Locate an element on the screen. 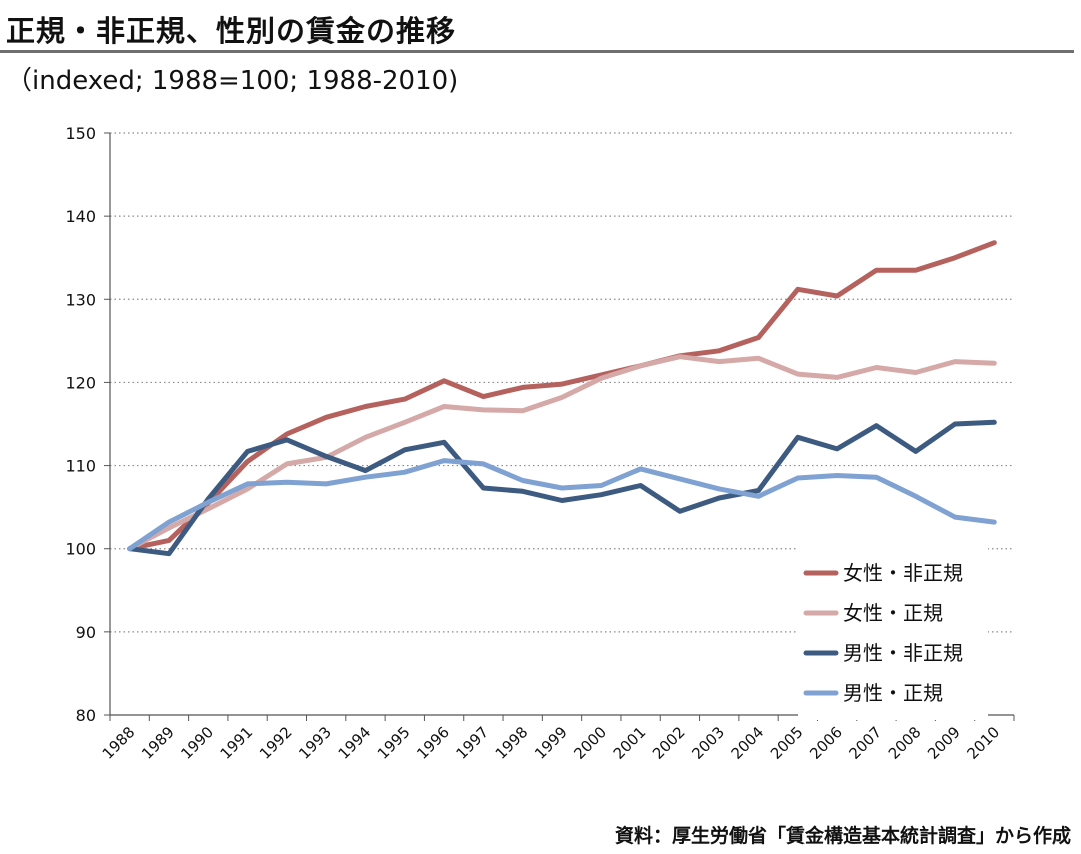  x-tick-label-1990: 1990 is located at coordinates (197, 743).